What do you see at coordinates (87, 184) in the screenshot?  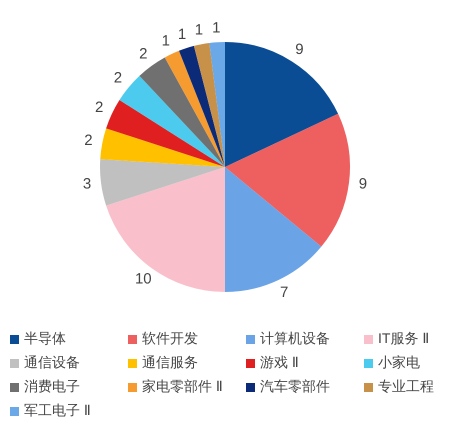 I see `data-label: 3` at bounding box center [87, 184].